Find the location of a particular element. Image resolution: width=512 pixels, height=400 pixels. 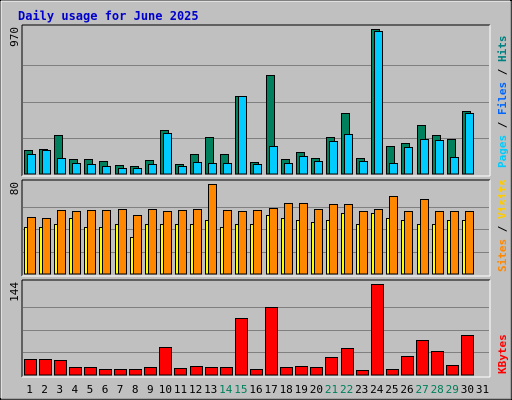

legend-part: Sites is located at coordinates (502, 255).